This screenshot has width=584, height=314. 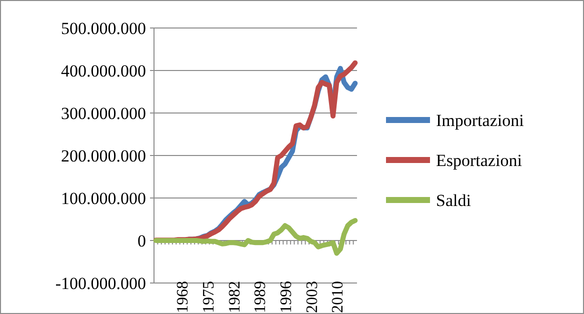 What do you see at coordinates (235, 297) in the screenshot?
I see `x-tick-label: 1982` at bounding box center [235, 297].